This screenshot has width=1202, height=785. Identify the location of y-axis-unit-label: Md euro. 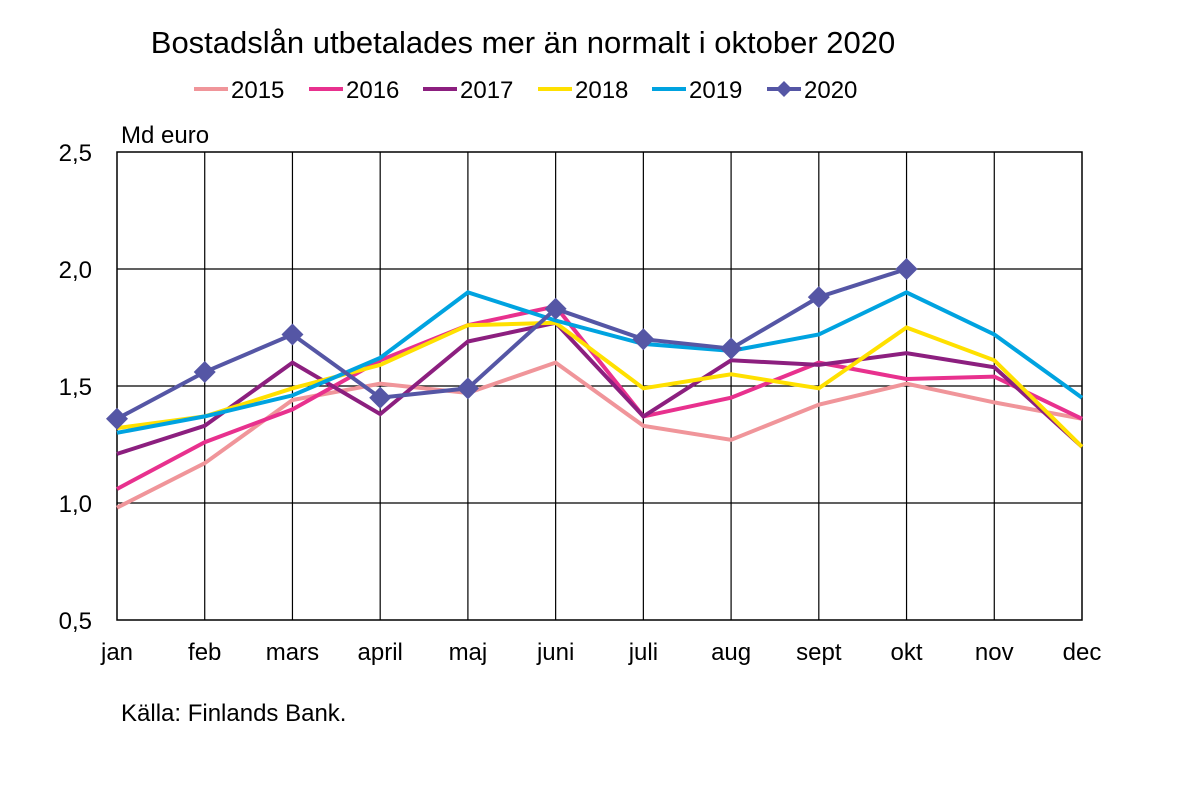
(165, 135).